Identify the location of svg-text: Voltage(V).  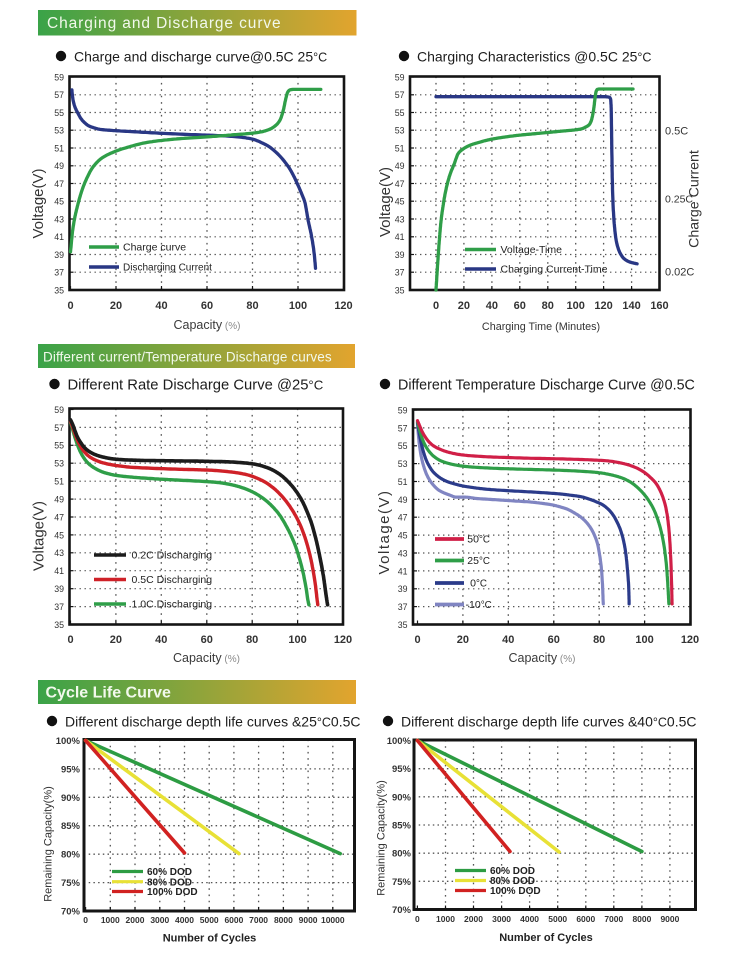
(38, 203).